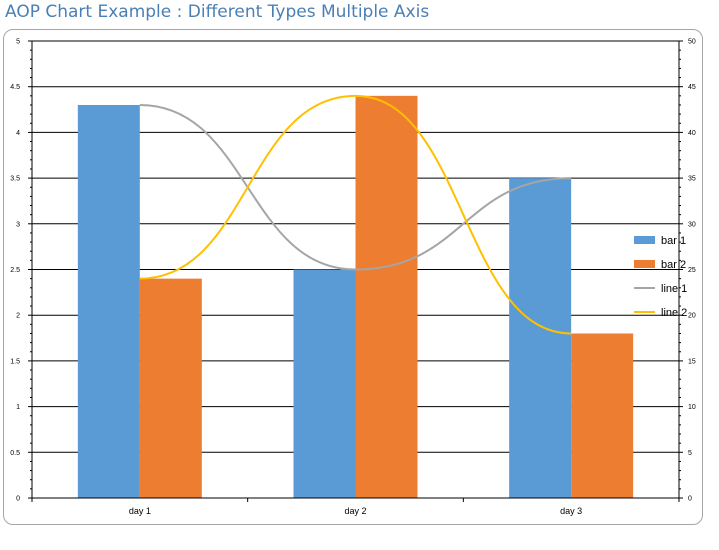  I want to click on y-left-tick-label: 3, so click(18, 224).